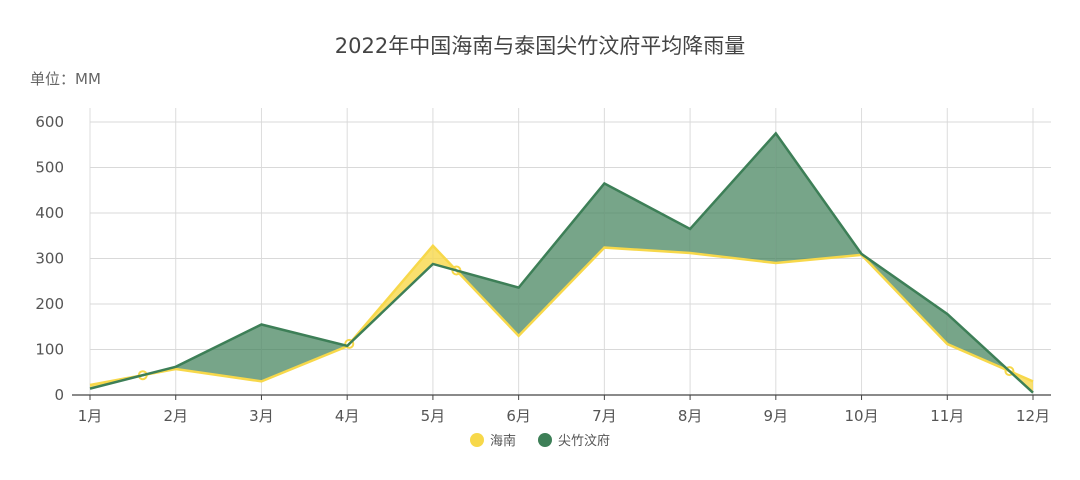  What do you see at coordinates (433, 416) in the screenshot?
I see `x-tick-label: 5月` at bounding box center [433, 416].